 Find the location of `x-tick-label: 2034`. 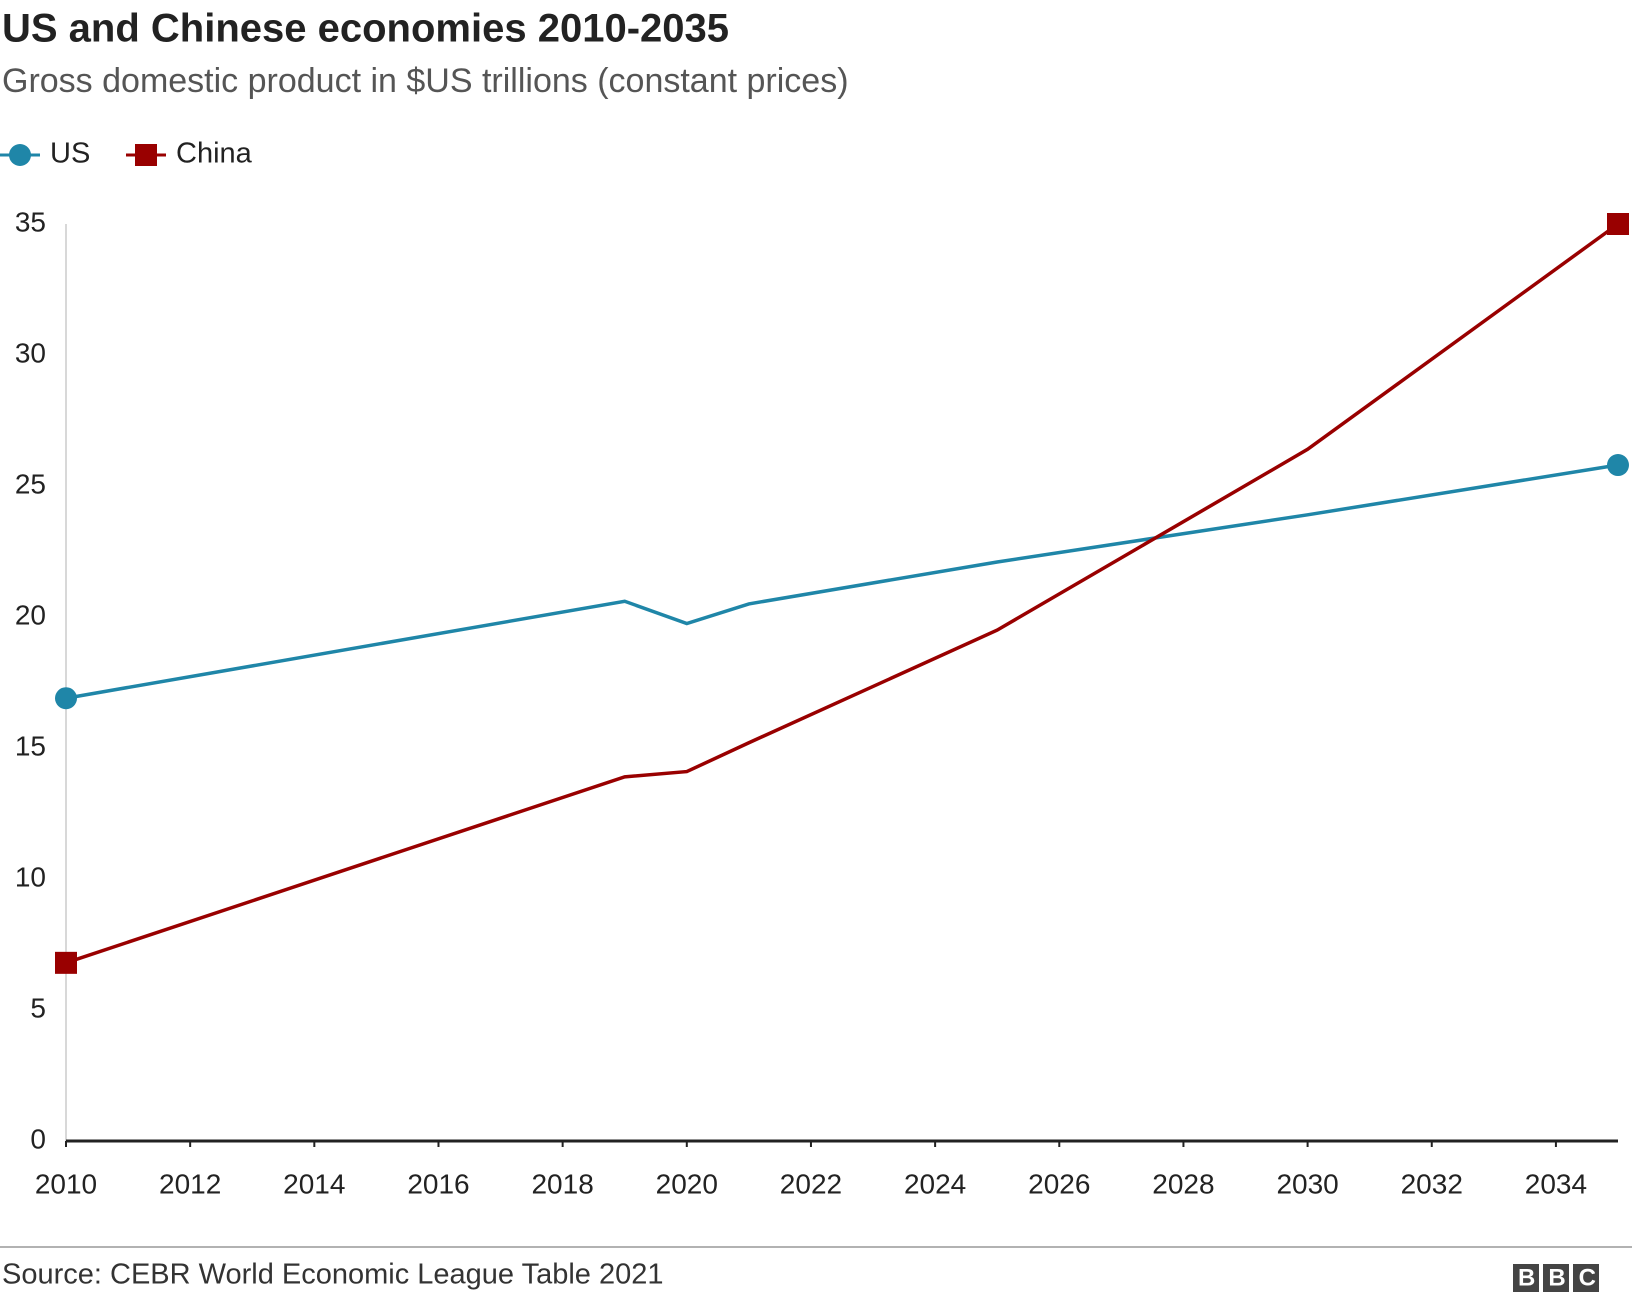

x-tick-label: 2034 is located at coordinates (1556, 1183).